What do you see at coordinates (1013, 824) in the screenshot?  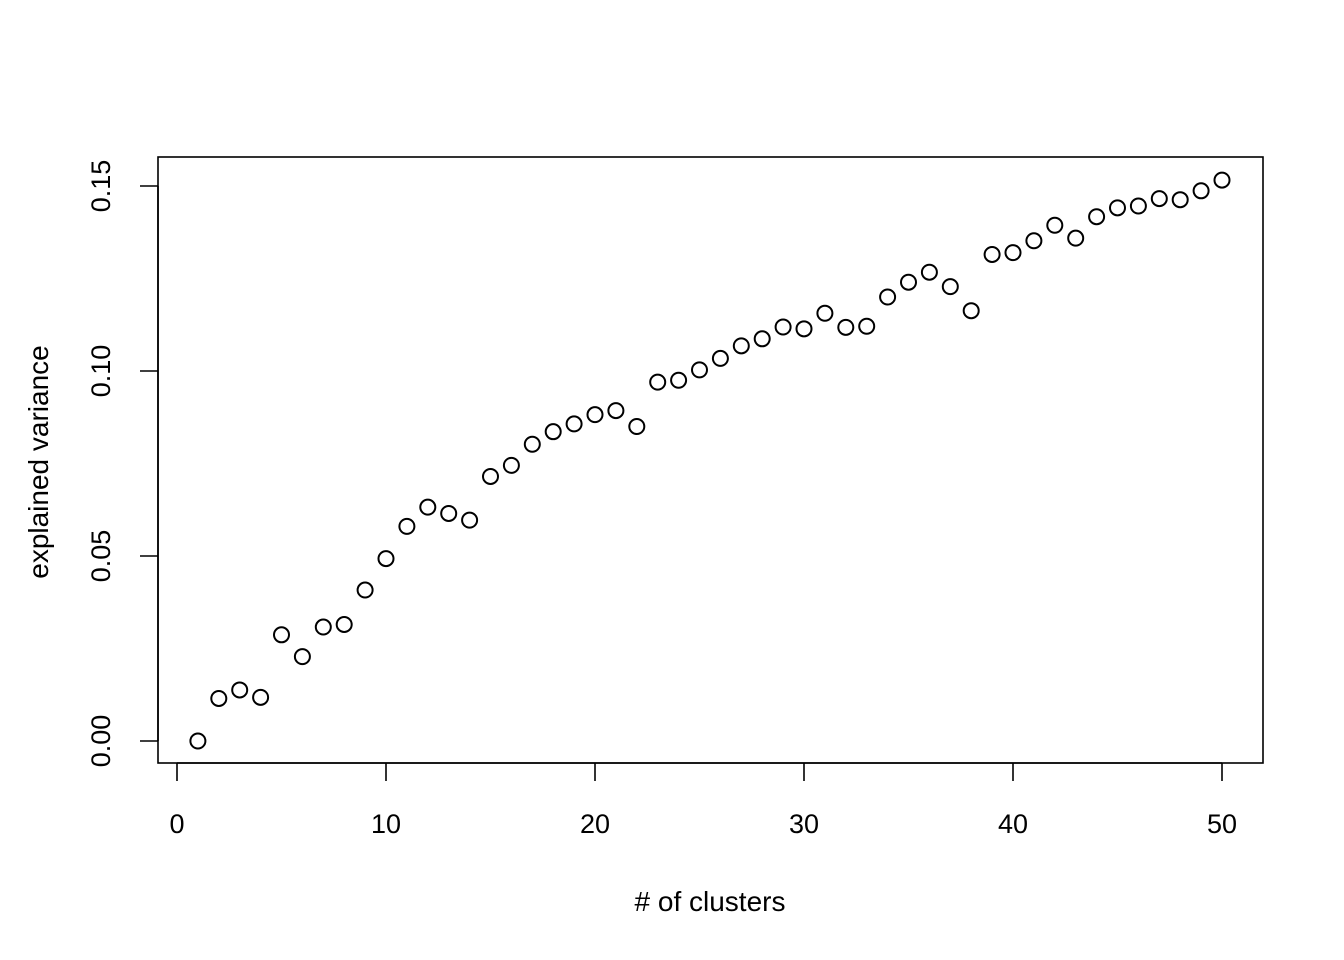 I see `x-tick-label: 40` at bounding box center [1013, 824].